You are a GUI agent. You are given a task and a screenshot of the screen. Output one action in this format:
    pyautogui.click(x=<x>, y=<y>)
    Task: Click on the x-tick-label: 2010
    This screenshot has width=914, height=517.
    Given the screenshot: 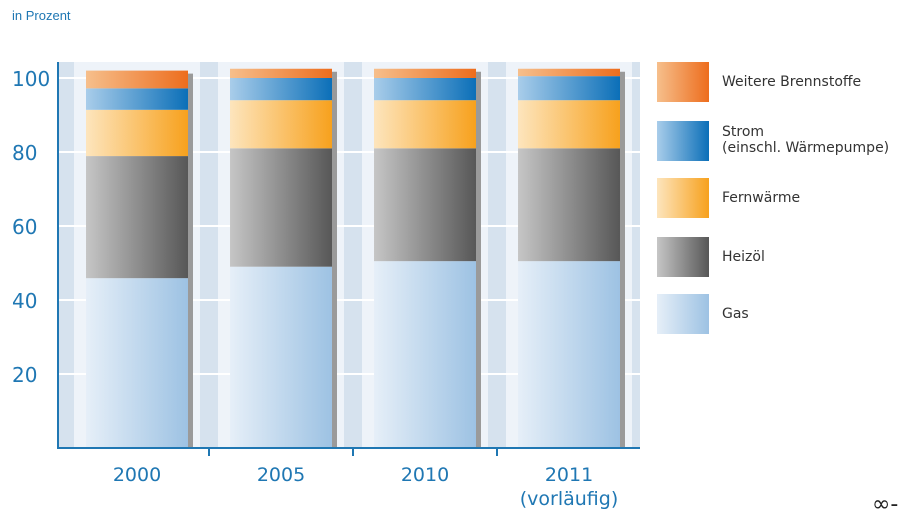 What is the action you would take?
    pyautogui.click(x=425, y=475)
    